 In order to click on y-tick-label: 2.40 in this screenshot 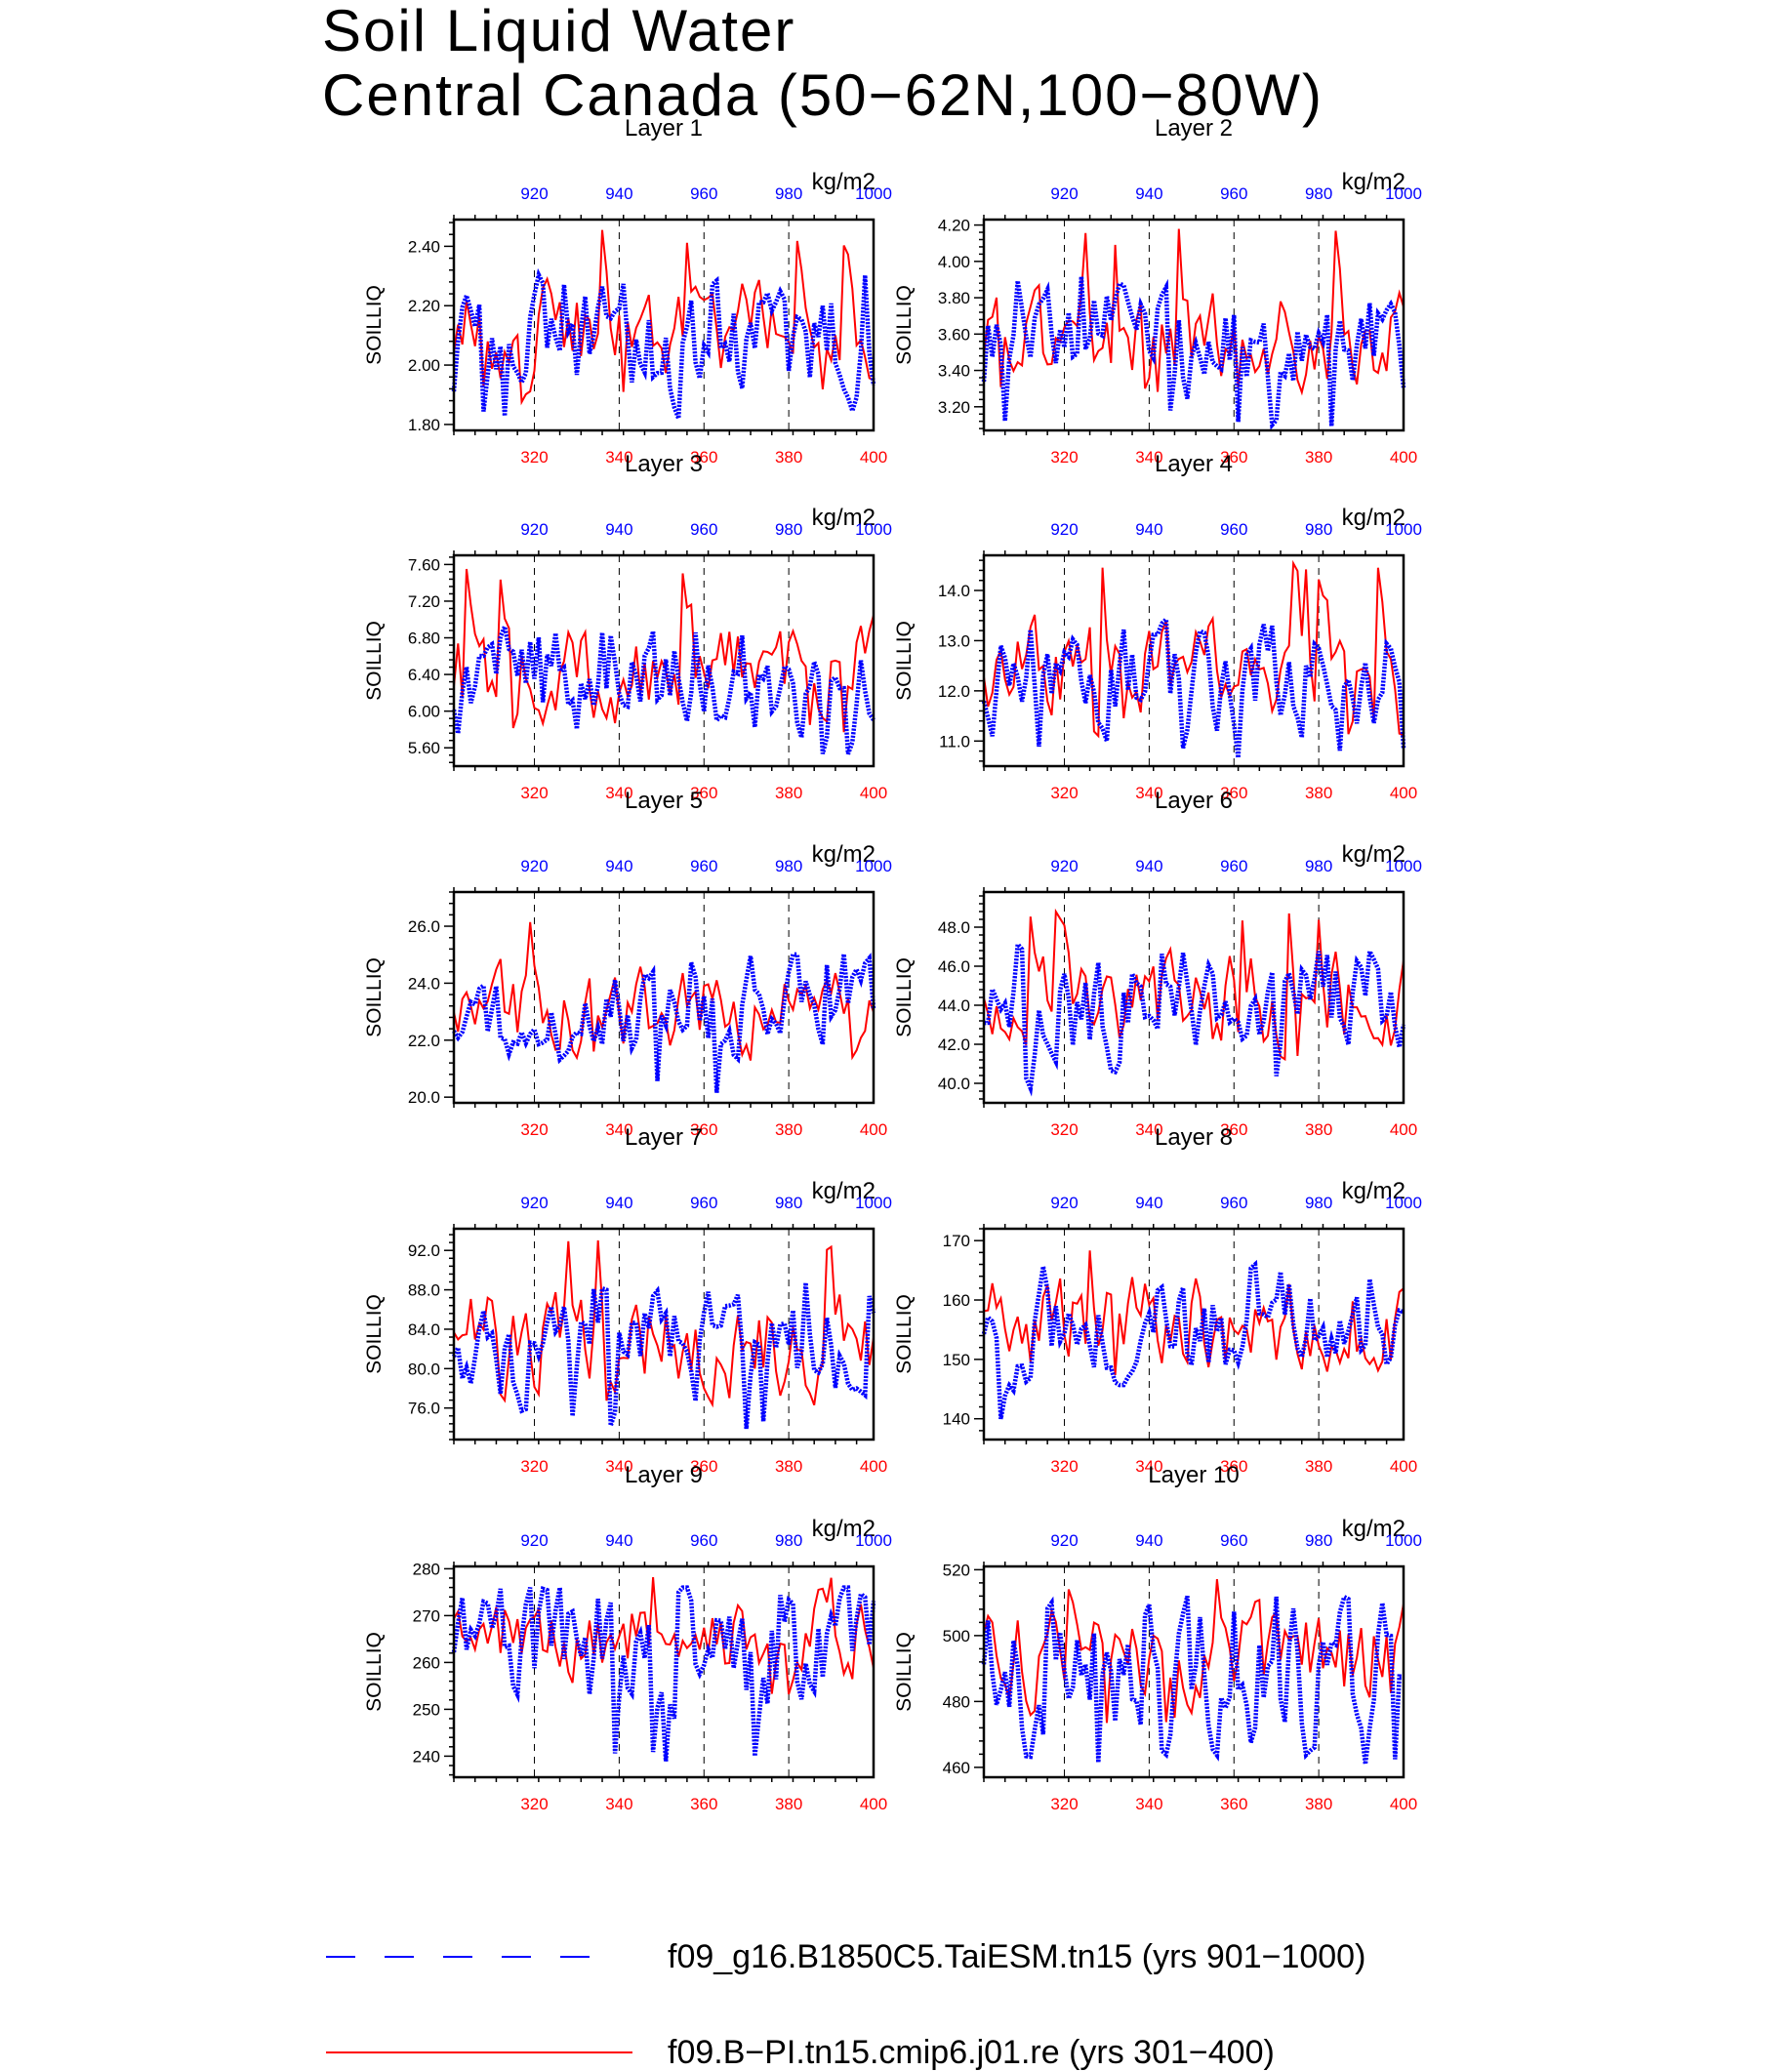, I will do `click(424, 246)`.